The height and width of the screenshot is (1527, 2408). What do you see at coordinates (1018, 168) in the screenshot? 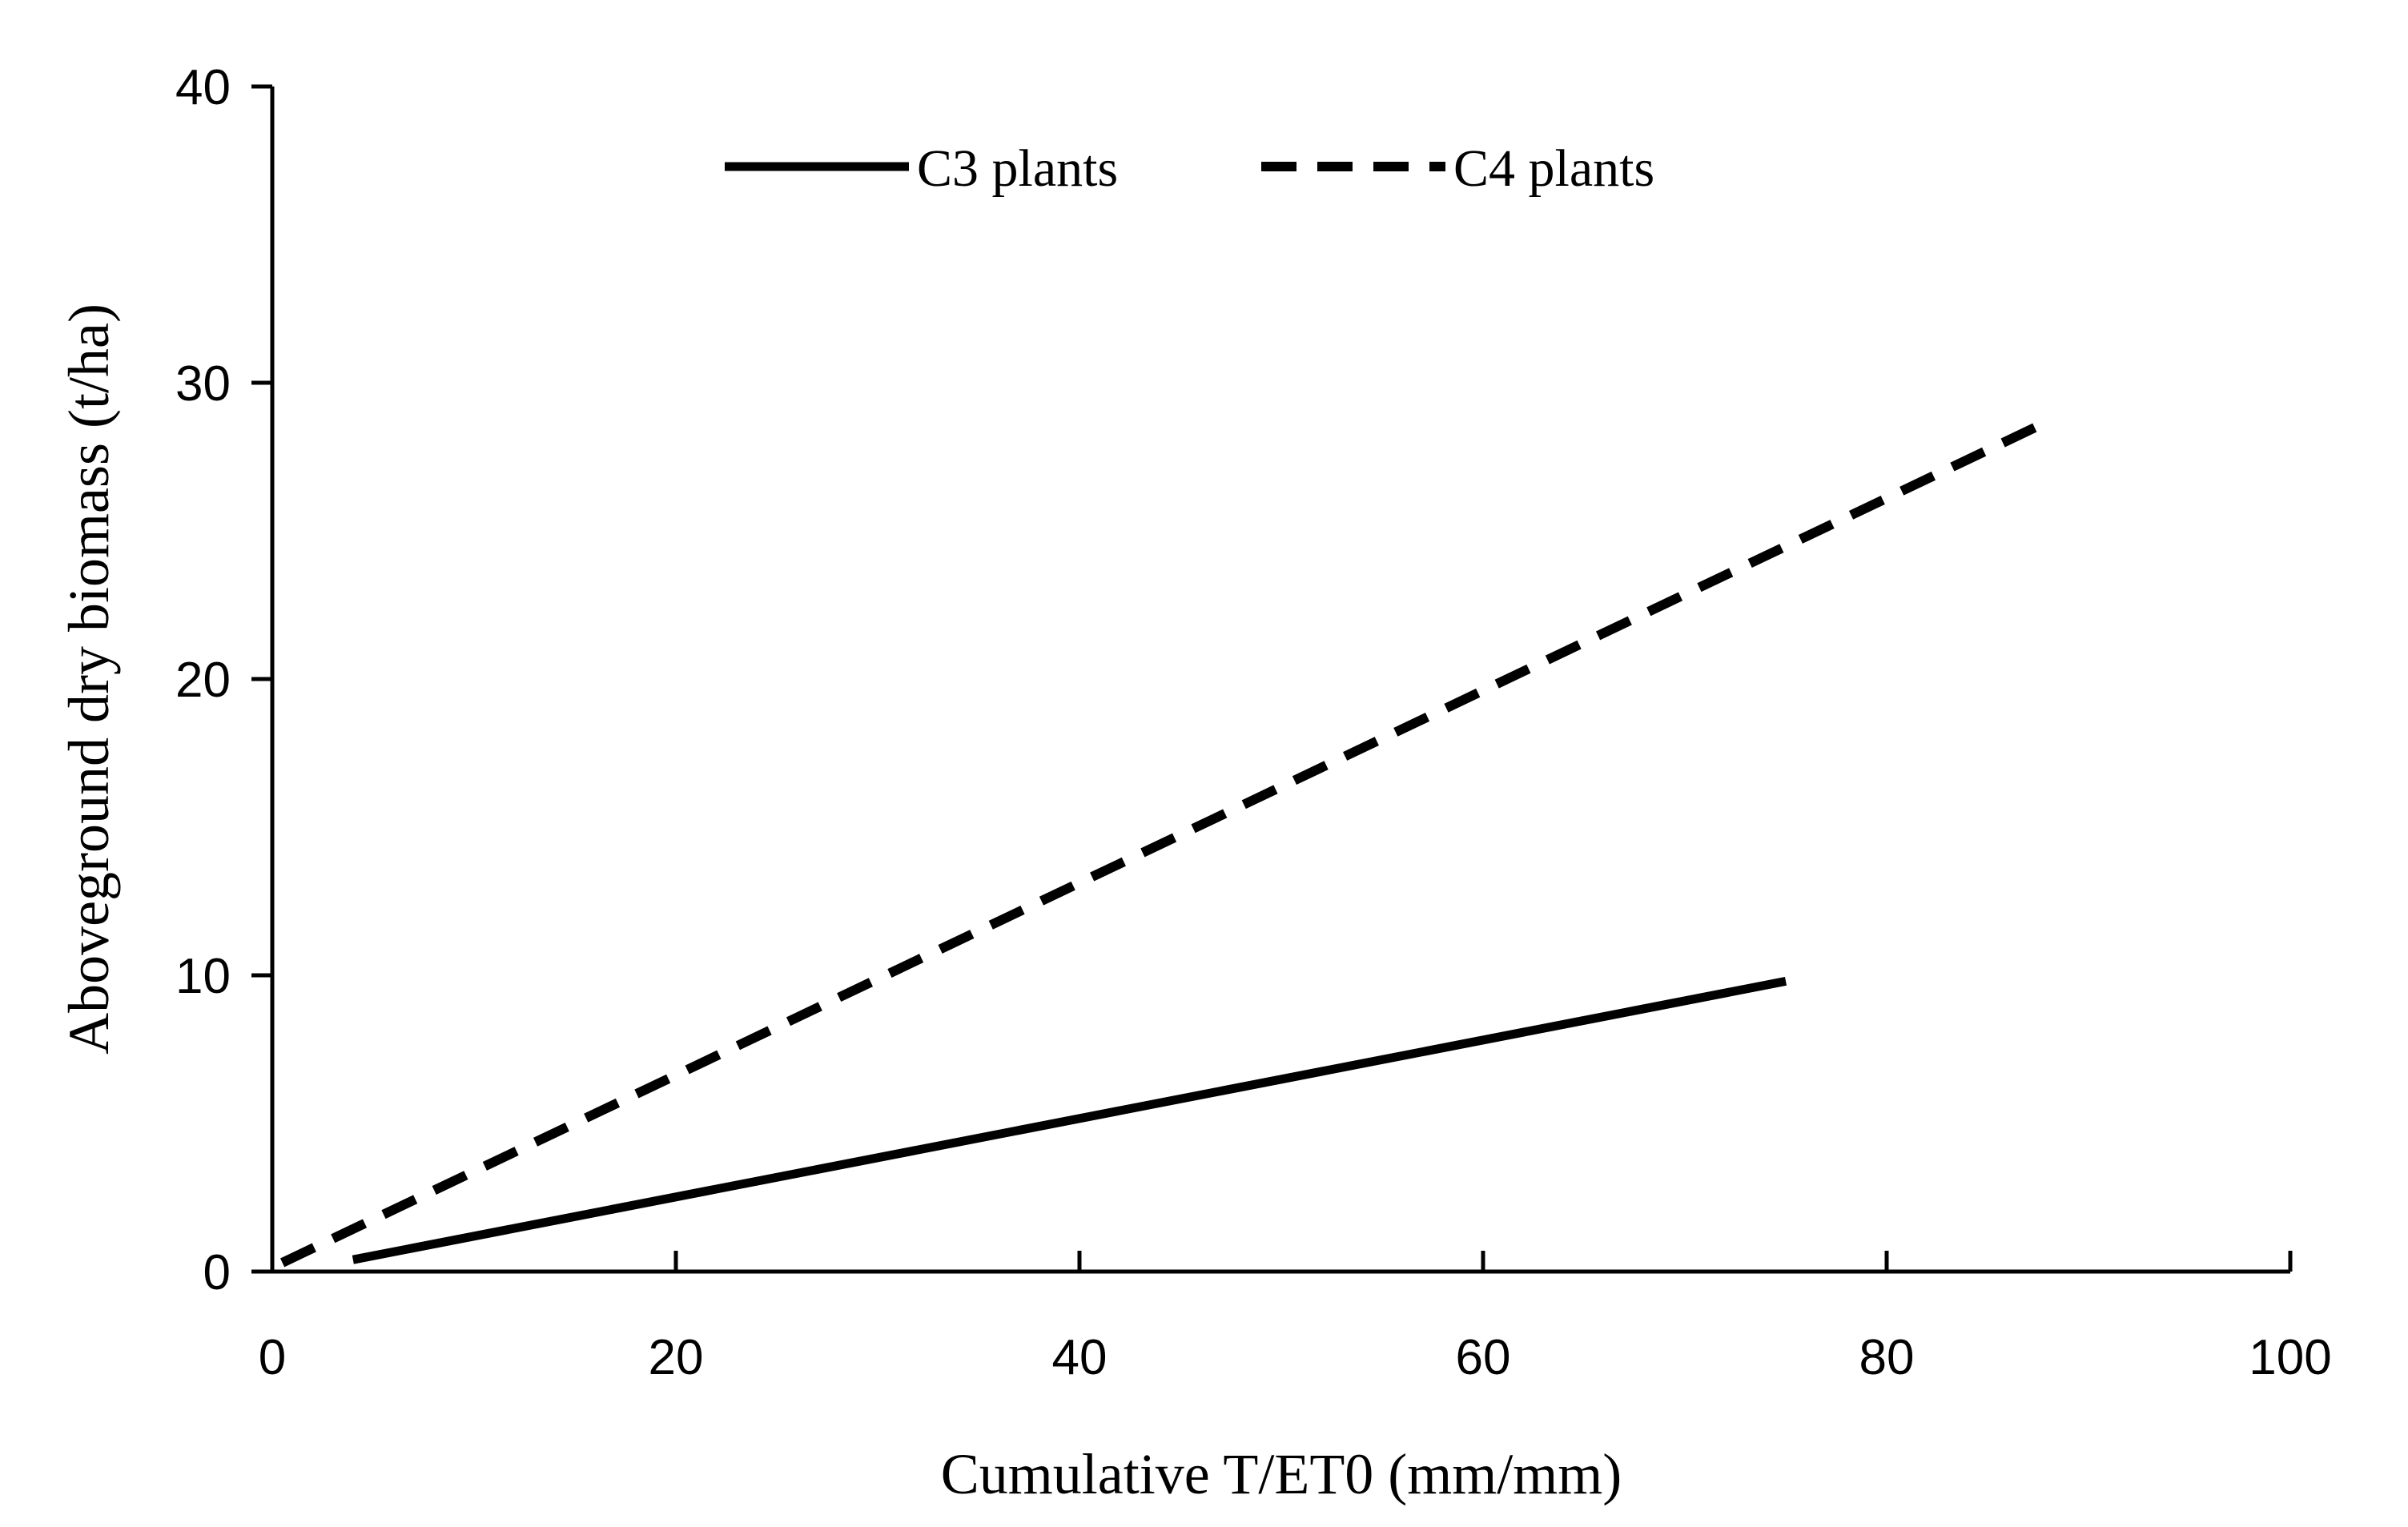
I see `legend-label-c3-plants: C3 plants` at bounding box center [1018, 168].